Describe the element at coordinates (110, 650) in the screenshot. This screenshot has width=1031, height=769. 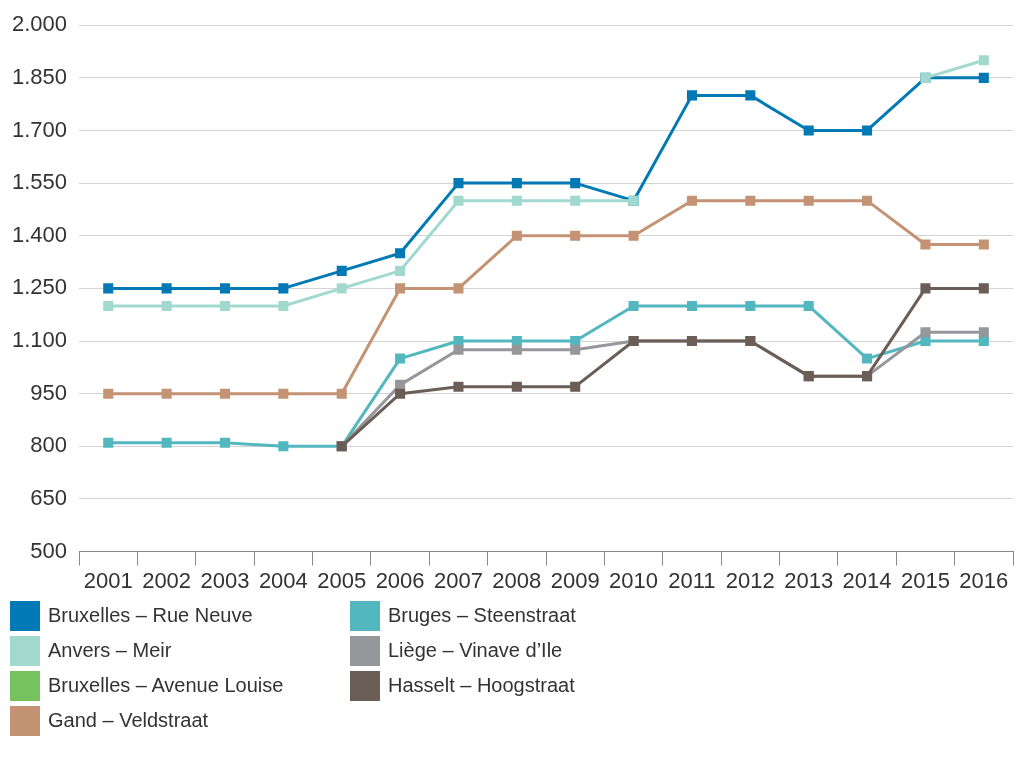
I see `legend-label: Anvers – Meir` at that location.